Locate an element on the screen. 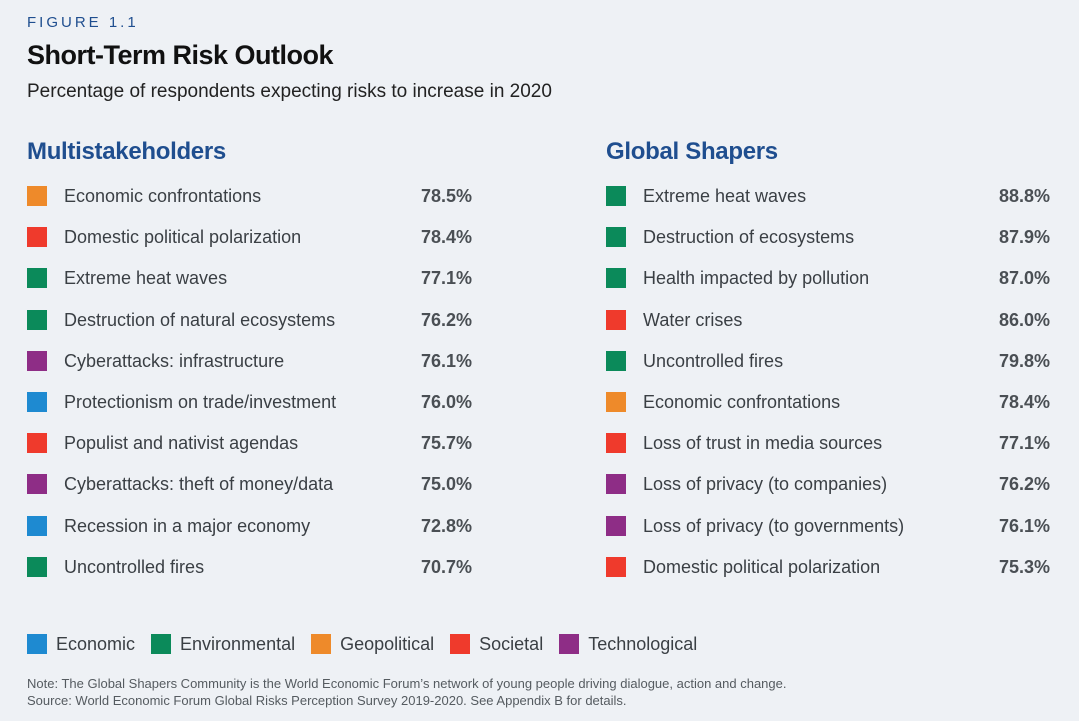 The image size is (1079, 721). risk-label: Cyberattacks: infrastructure is located at coordinates (174, 360).